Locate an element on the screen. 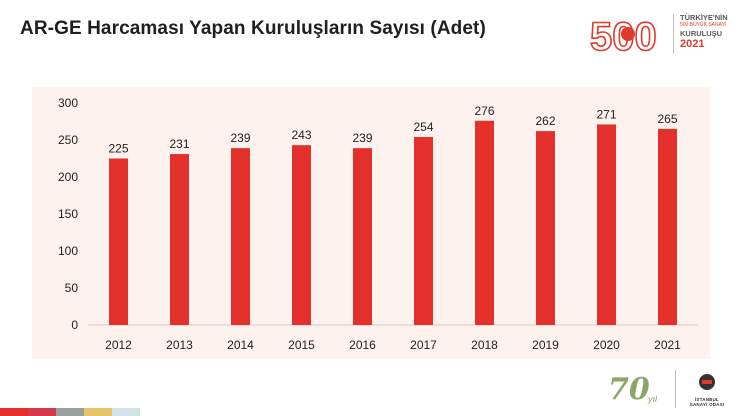  data-label-2012: 225 is located at coordinates (118, 149).